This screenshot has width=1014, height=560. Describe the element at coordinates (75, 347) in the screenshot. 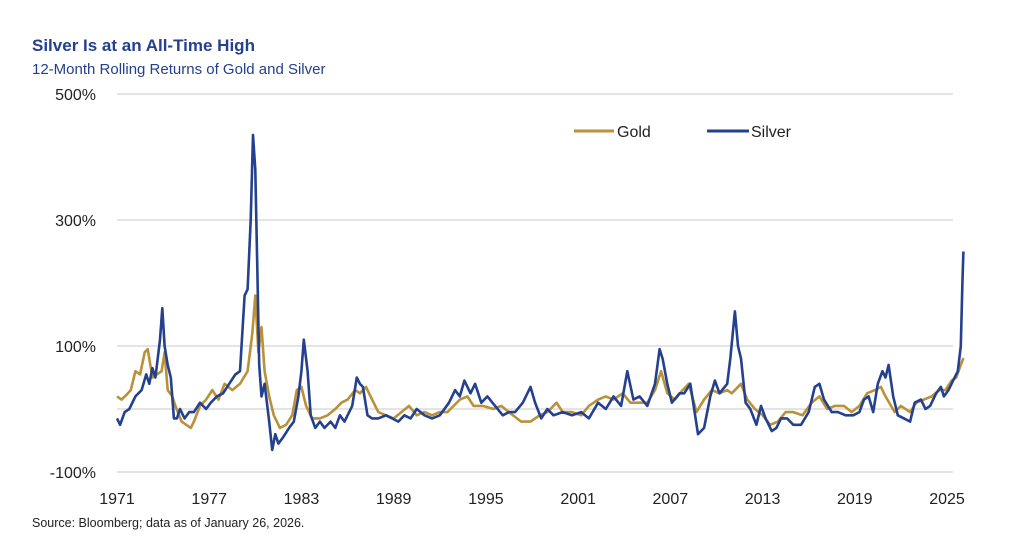

I see `y-tick-label: 100%` at that location.